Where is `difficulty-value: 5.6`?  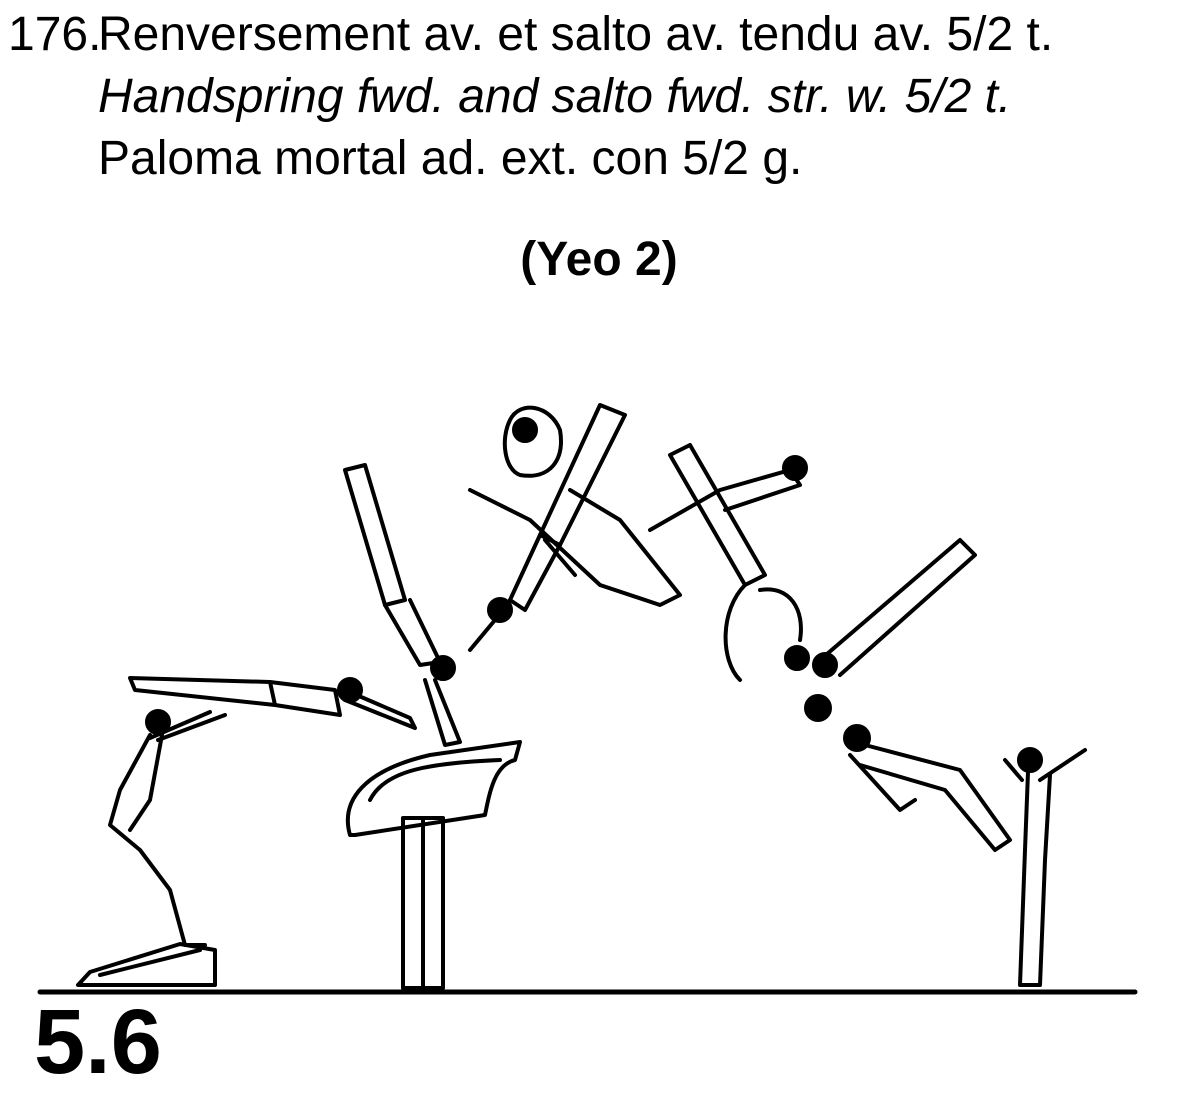
difficulty-value: 5.6 is located at coordinates (98, 1042).